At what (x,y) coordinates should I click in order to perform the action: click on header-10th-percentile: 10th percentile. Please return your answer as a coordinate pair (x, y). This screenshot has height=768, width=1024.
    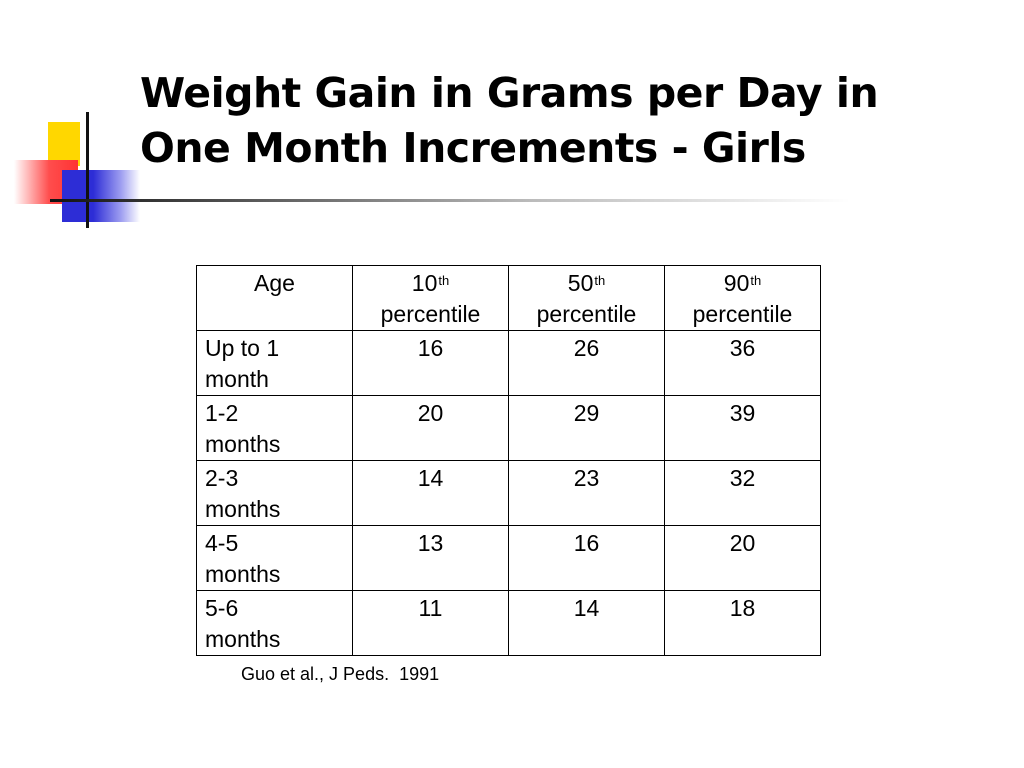
    Looking at the image, I should click on (430, 298).